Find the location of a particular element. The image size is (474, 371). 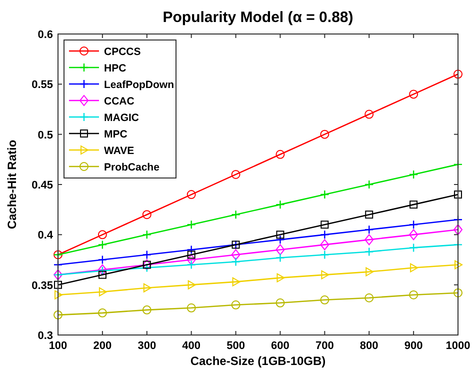

legend-label: CCAC is located at coordinates (119, 102).